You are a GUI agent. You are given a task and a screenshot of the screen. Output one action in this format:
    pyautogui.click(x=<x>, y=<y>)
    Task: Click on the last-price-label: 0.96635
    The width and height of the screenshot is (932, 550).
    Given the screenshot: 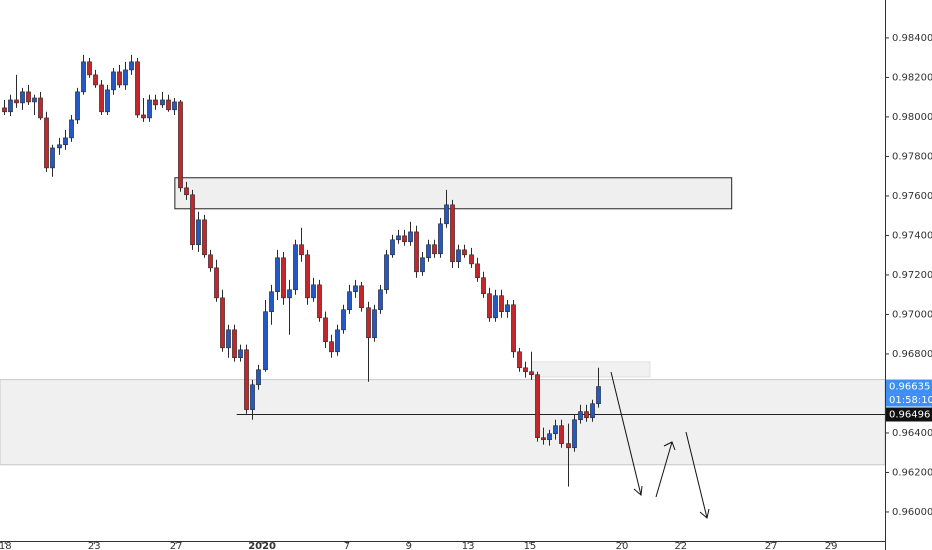 What is the action you would take?
    pyautogui.click(x=909, y=387)
    